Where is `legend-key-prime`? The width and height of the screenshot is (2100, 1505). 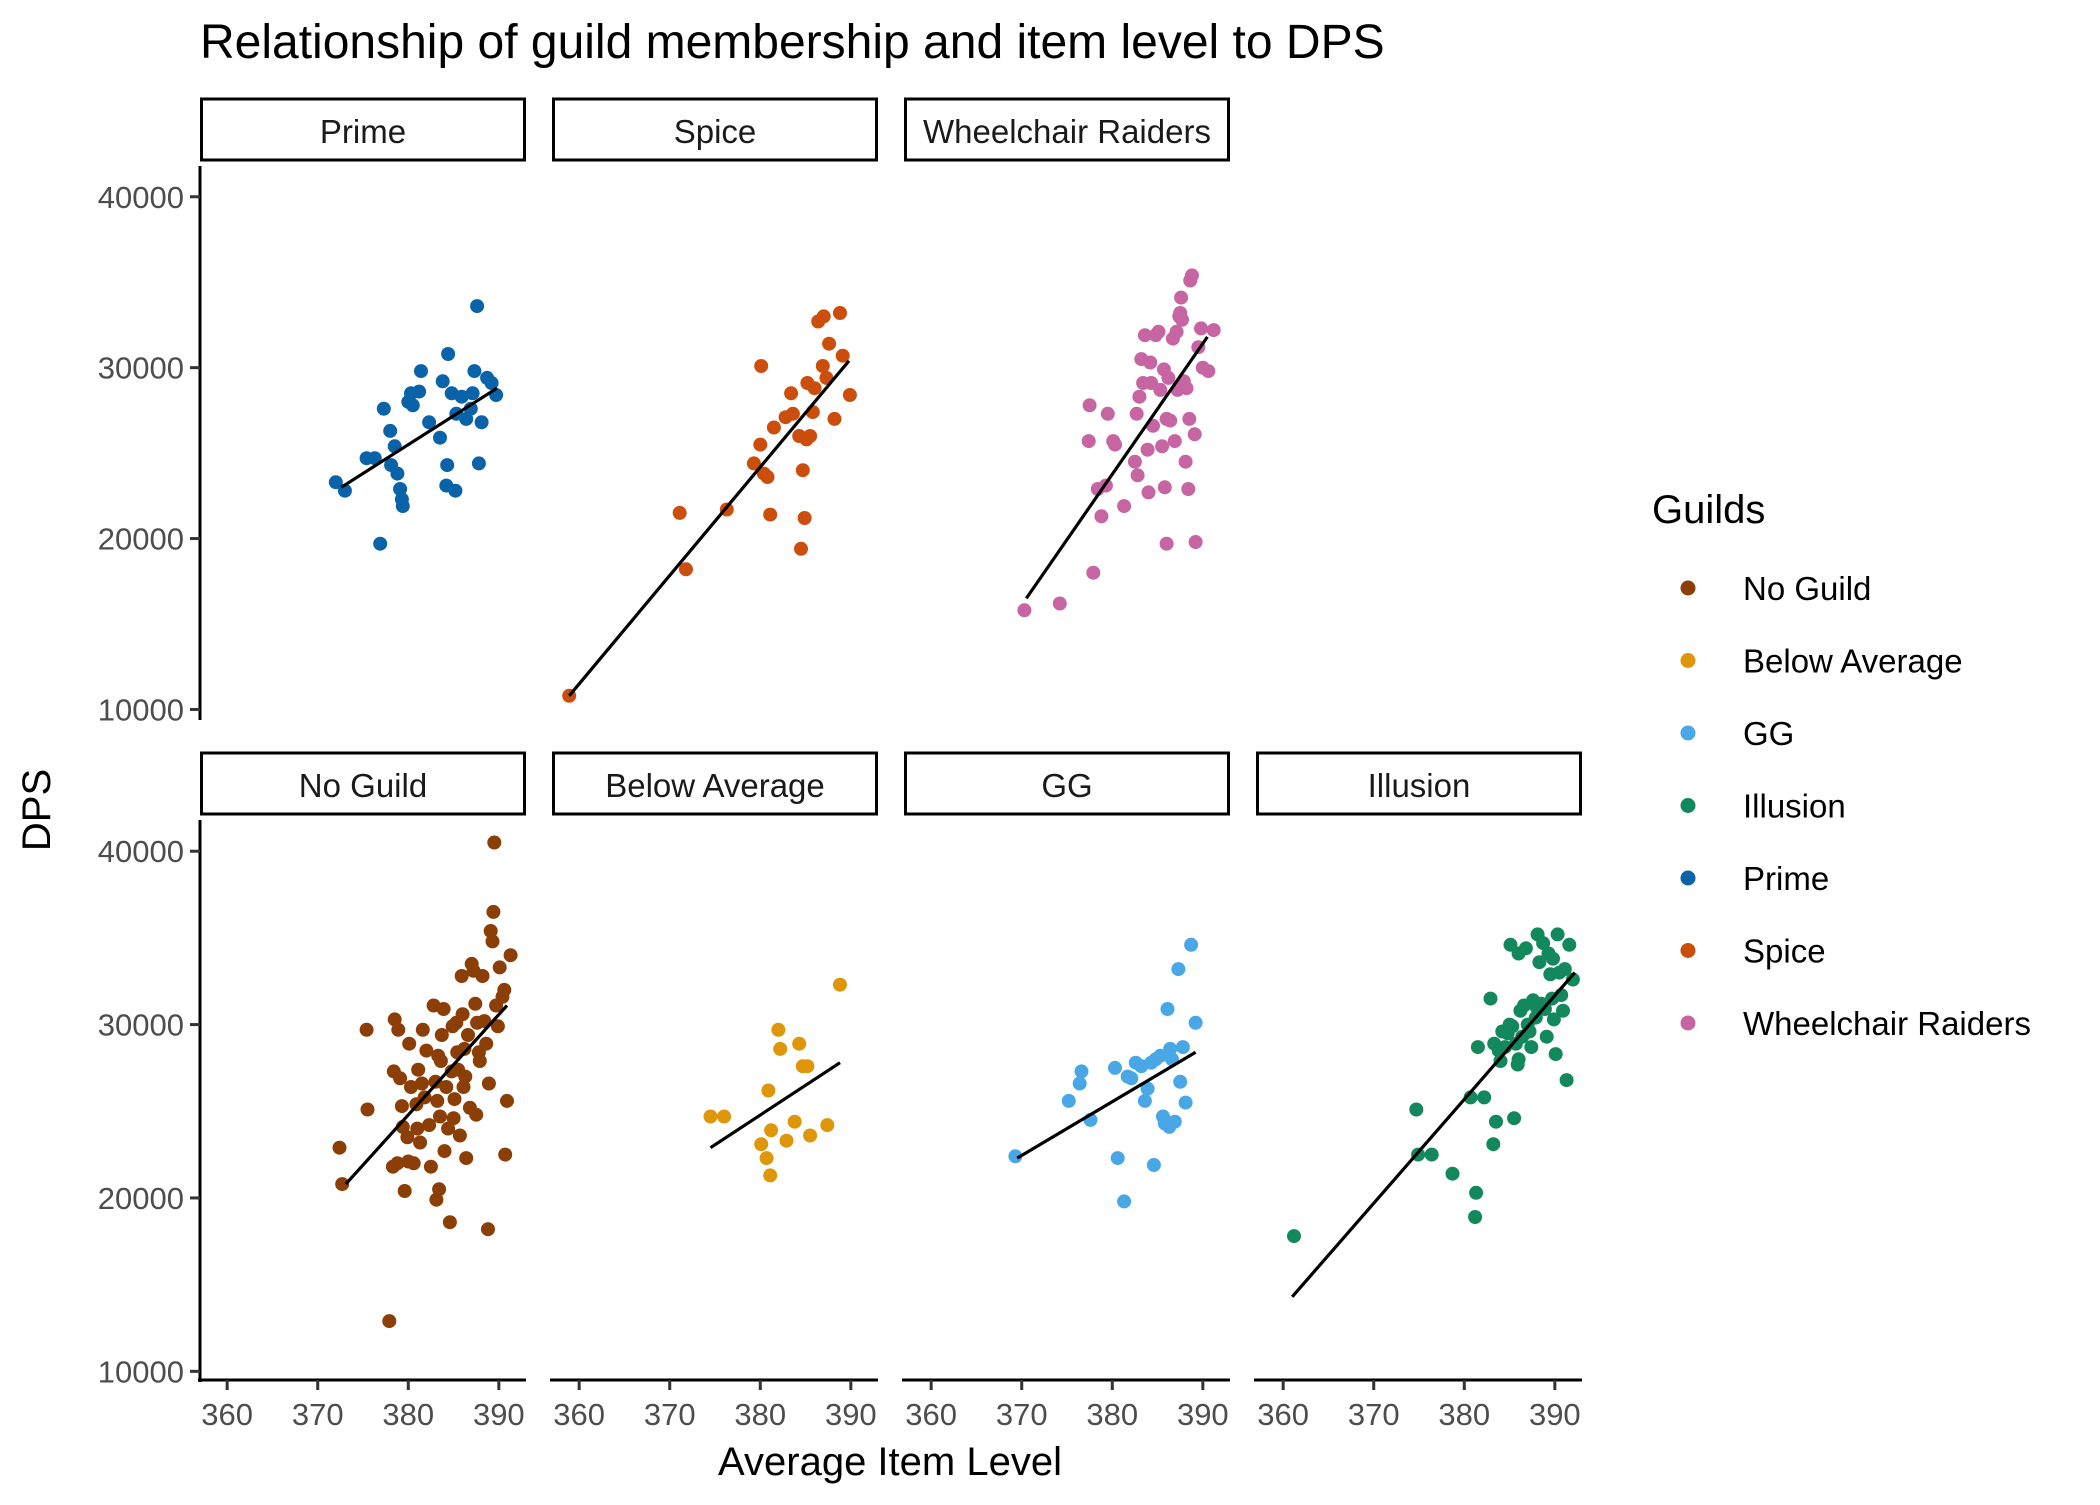
legend-key-prime is located at coordinates (1688, 878).